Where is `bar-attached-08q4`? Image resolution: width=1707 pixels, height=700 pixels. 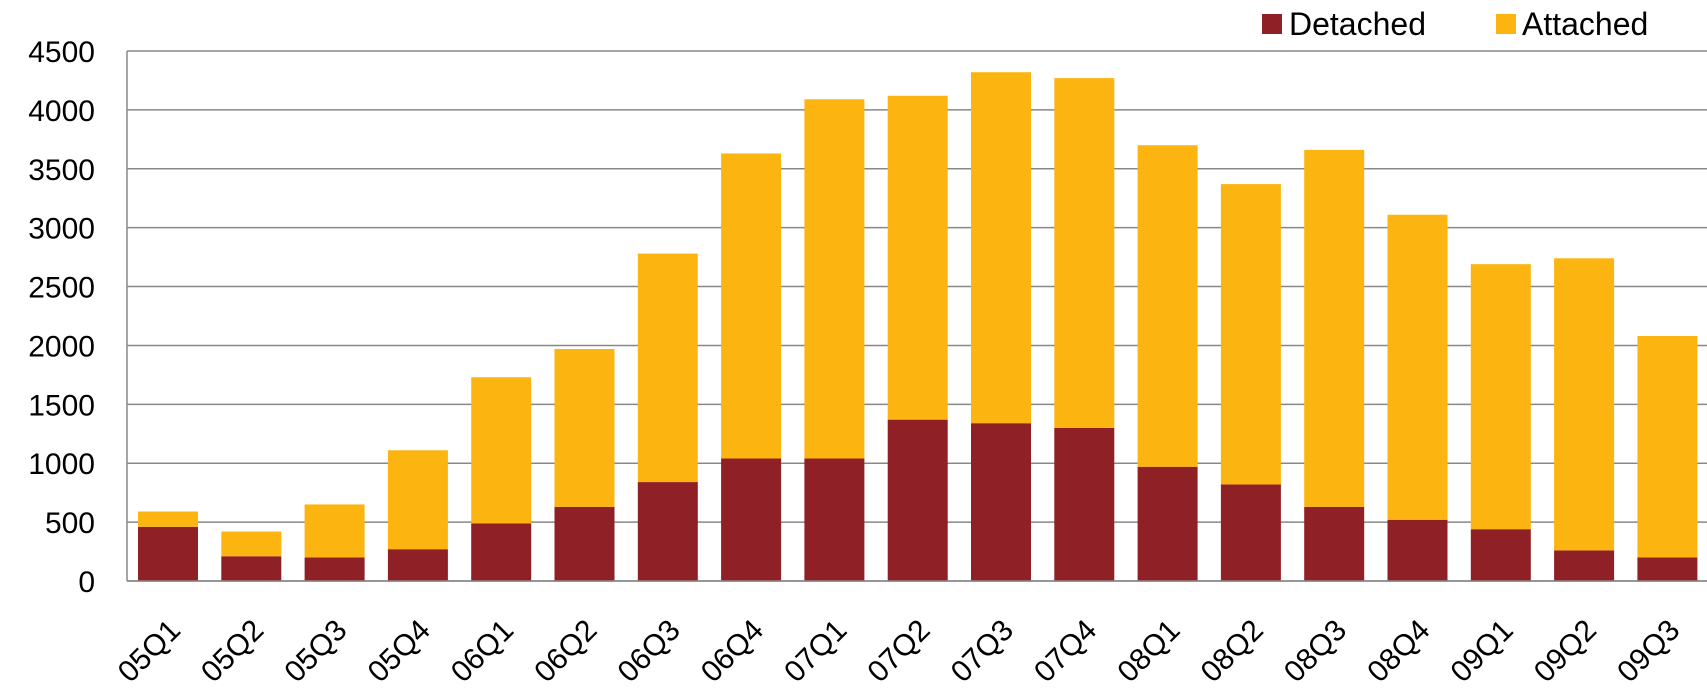
bar-attached-08q4 is located at coordinates (1417, 367).